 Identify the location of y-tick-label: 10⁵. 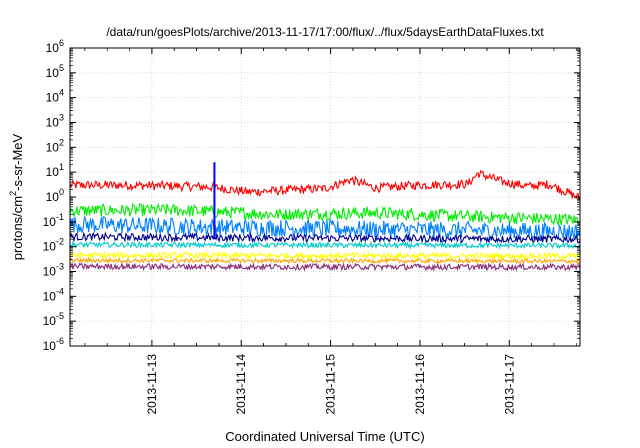
(55, 71).